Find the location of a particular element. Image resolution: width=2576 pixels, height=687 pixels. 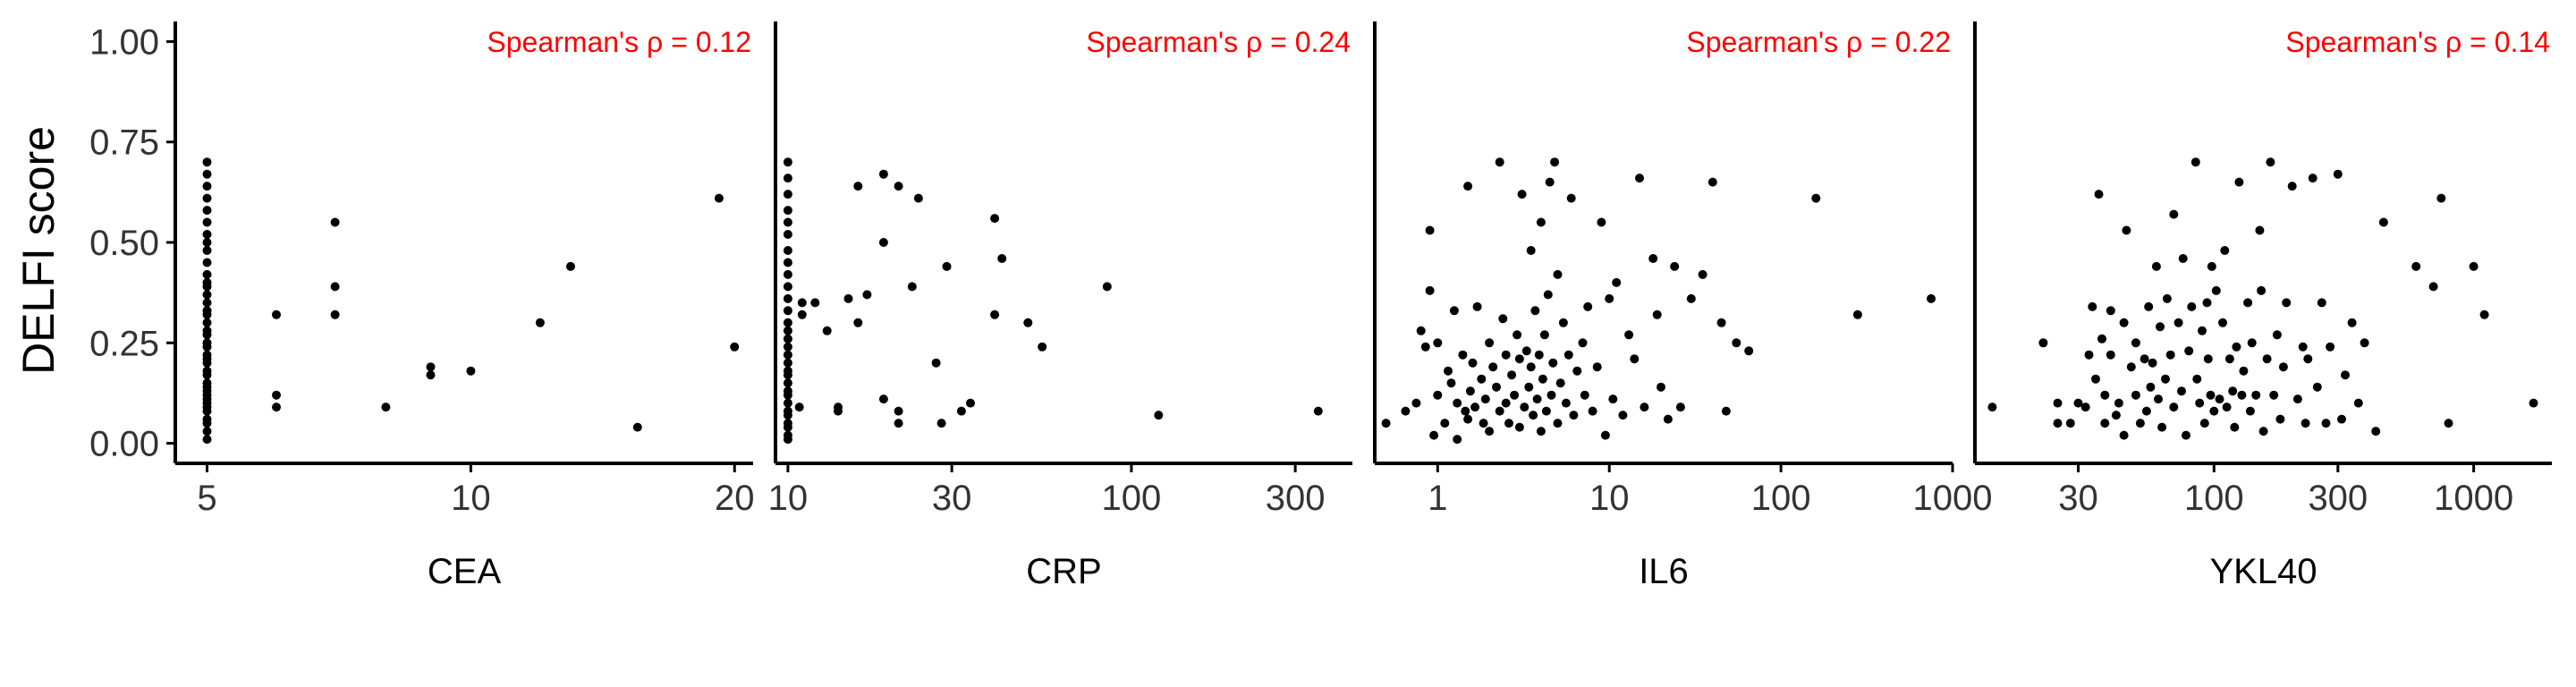

spearman-annotation: Spearman's ρ = 0.14 is located at coordinates (2417, 42).